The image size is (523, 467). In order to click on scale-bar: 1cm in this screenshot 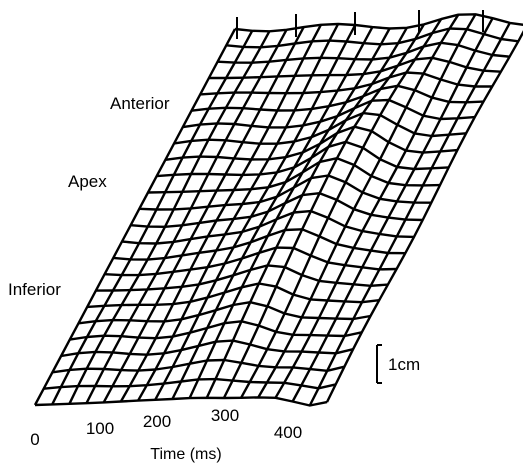, I will do `click(398, 364)`.